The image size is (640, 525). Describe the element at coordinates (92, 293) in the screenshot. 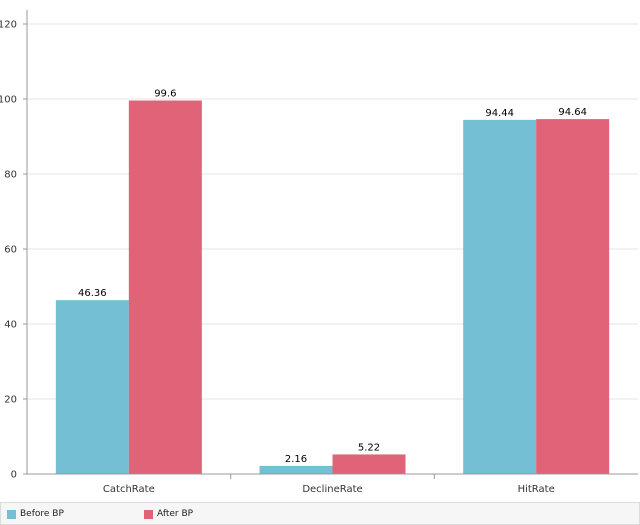

I see `data-label: 46.36` at that location.